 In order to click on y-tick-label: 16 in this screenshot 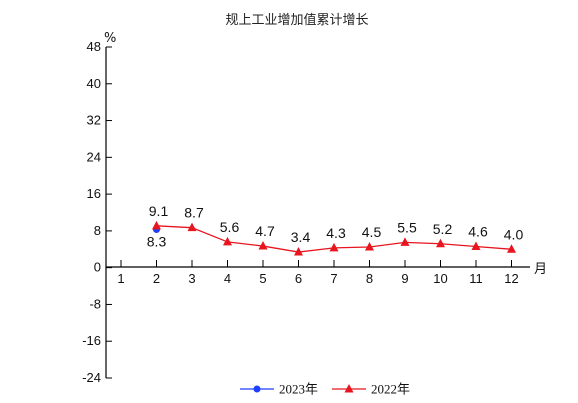, I will do `click(94, 193)`.